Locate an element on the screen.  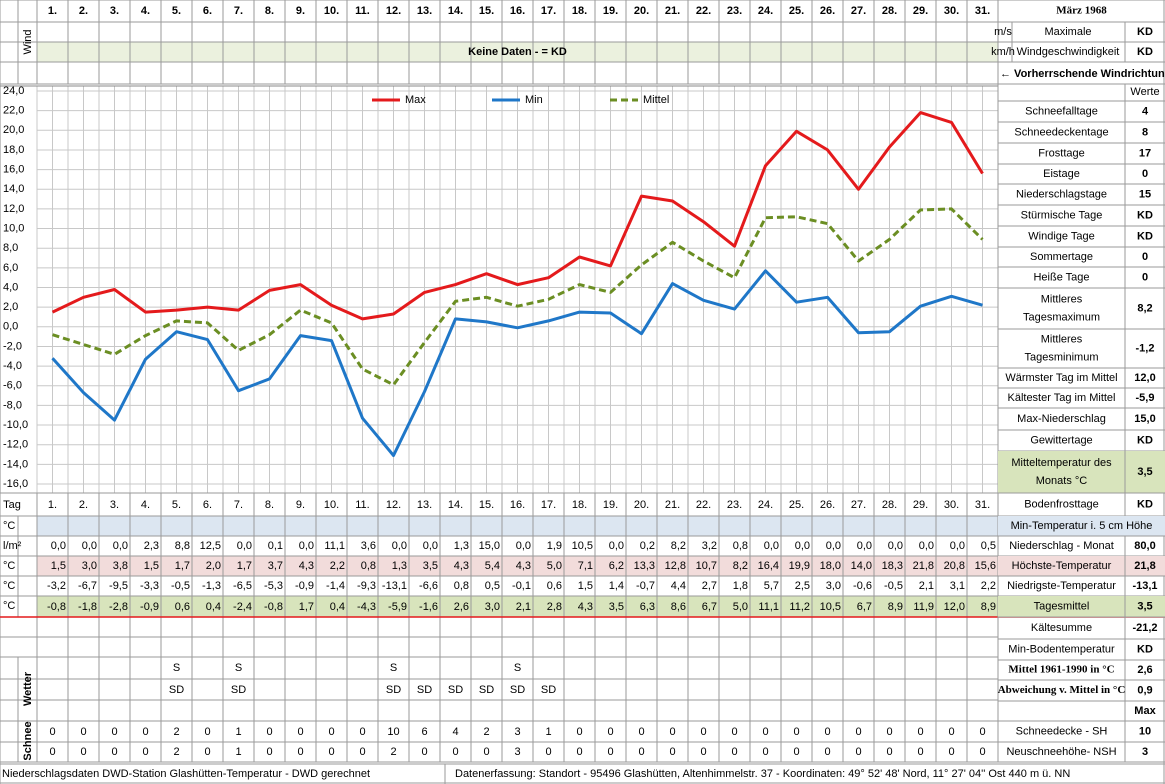
day-header: 16. is located at coordinates (517, 11).